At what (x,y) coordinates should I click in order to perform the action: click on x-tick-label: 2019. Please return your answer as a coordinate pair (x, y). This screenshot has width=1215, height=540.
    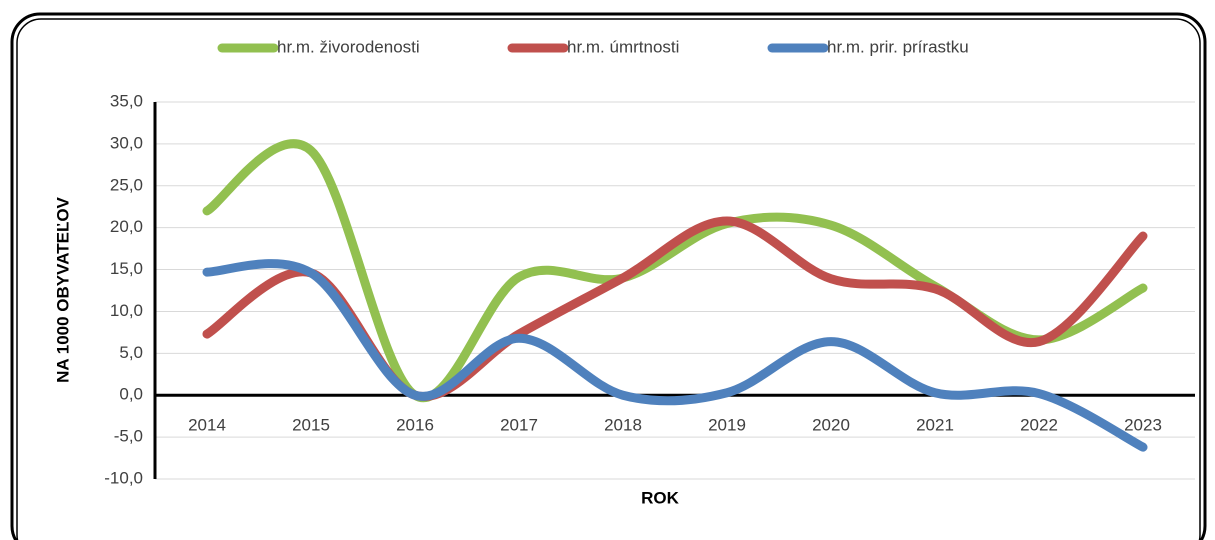
    Looking at the image, I should click on (727, 425).